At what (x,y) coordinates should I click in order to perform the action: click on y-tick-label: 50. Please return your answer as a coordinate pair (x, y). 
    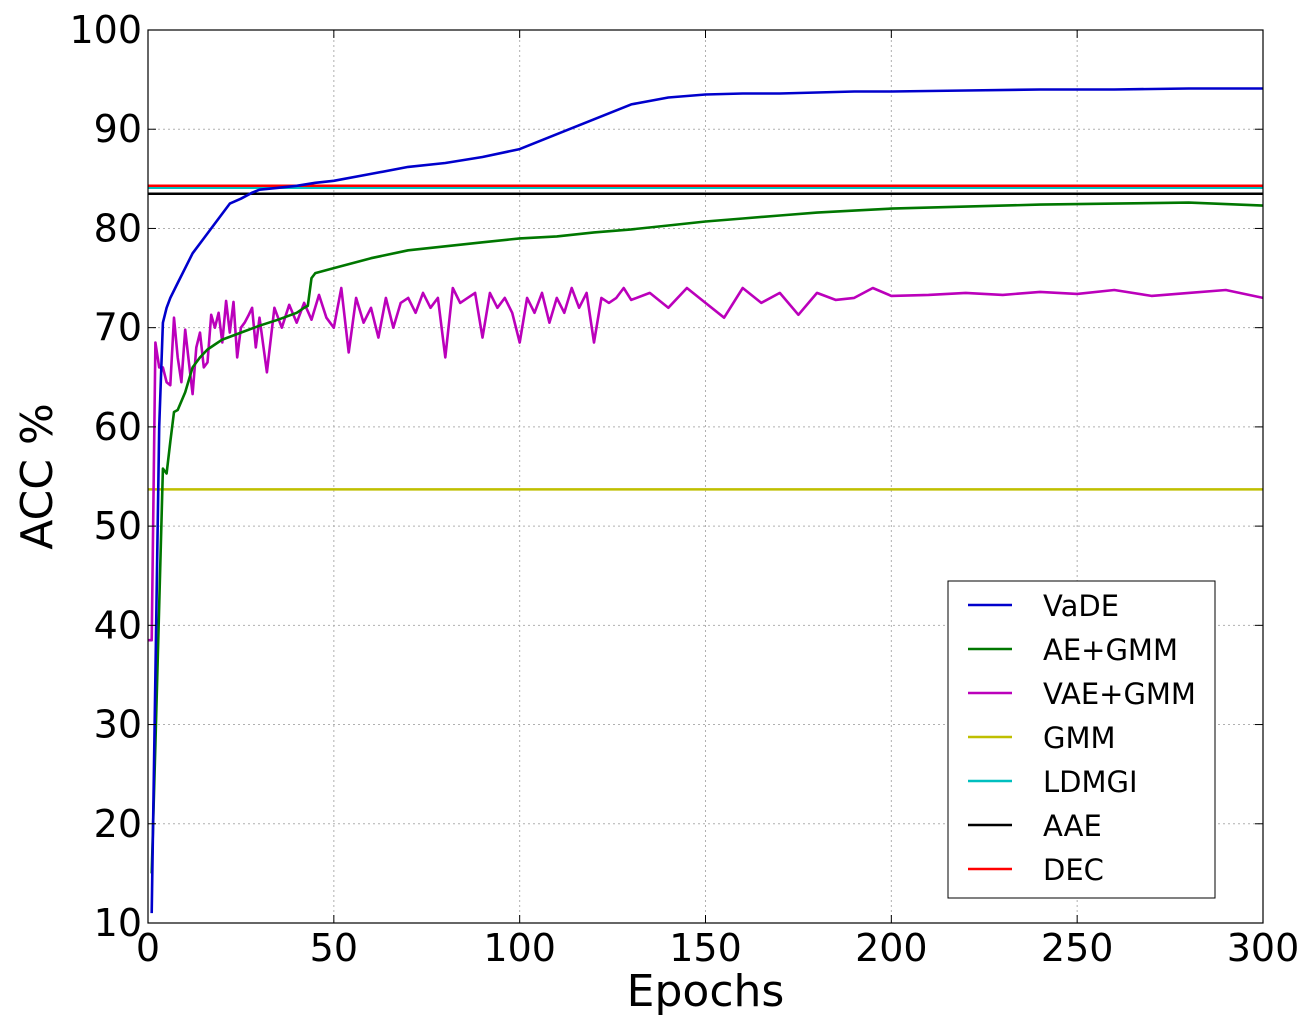
    Looking at the image, I should click on (118, 526).